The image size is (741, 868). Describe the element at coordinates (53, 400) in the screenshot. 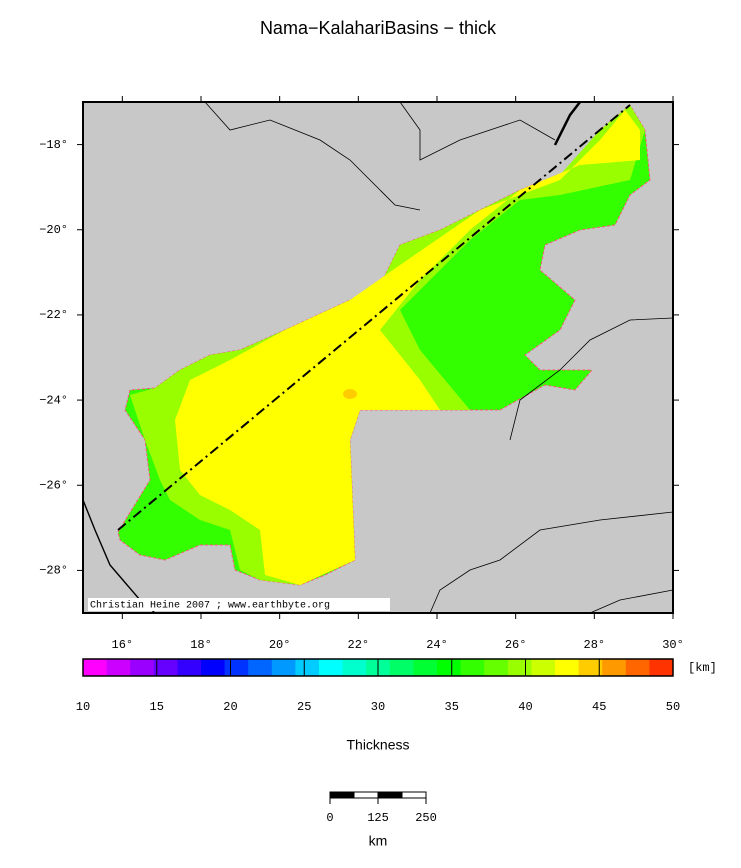

I see `y-tick-label: −24°` at that location.